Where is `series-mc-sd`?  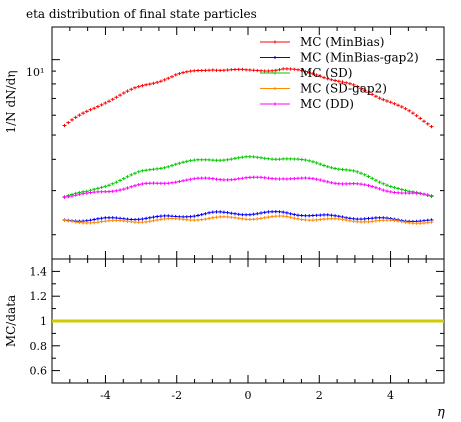
series-mc-sd is located at coordinates (248, 177).